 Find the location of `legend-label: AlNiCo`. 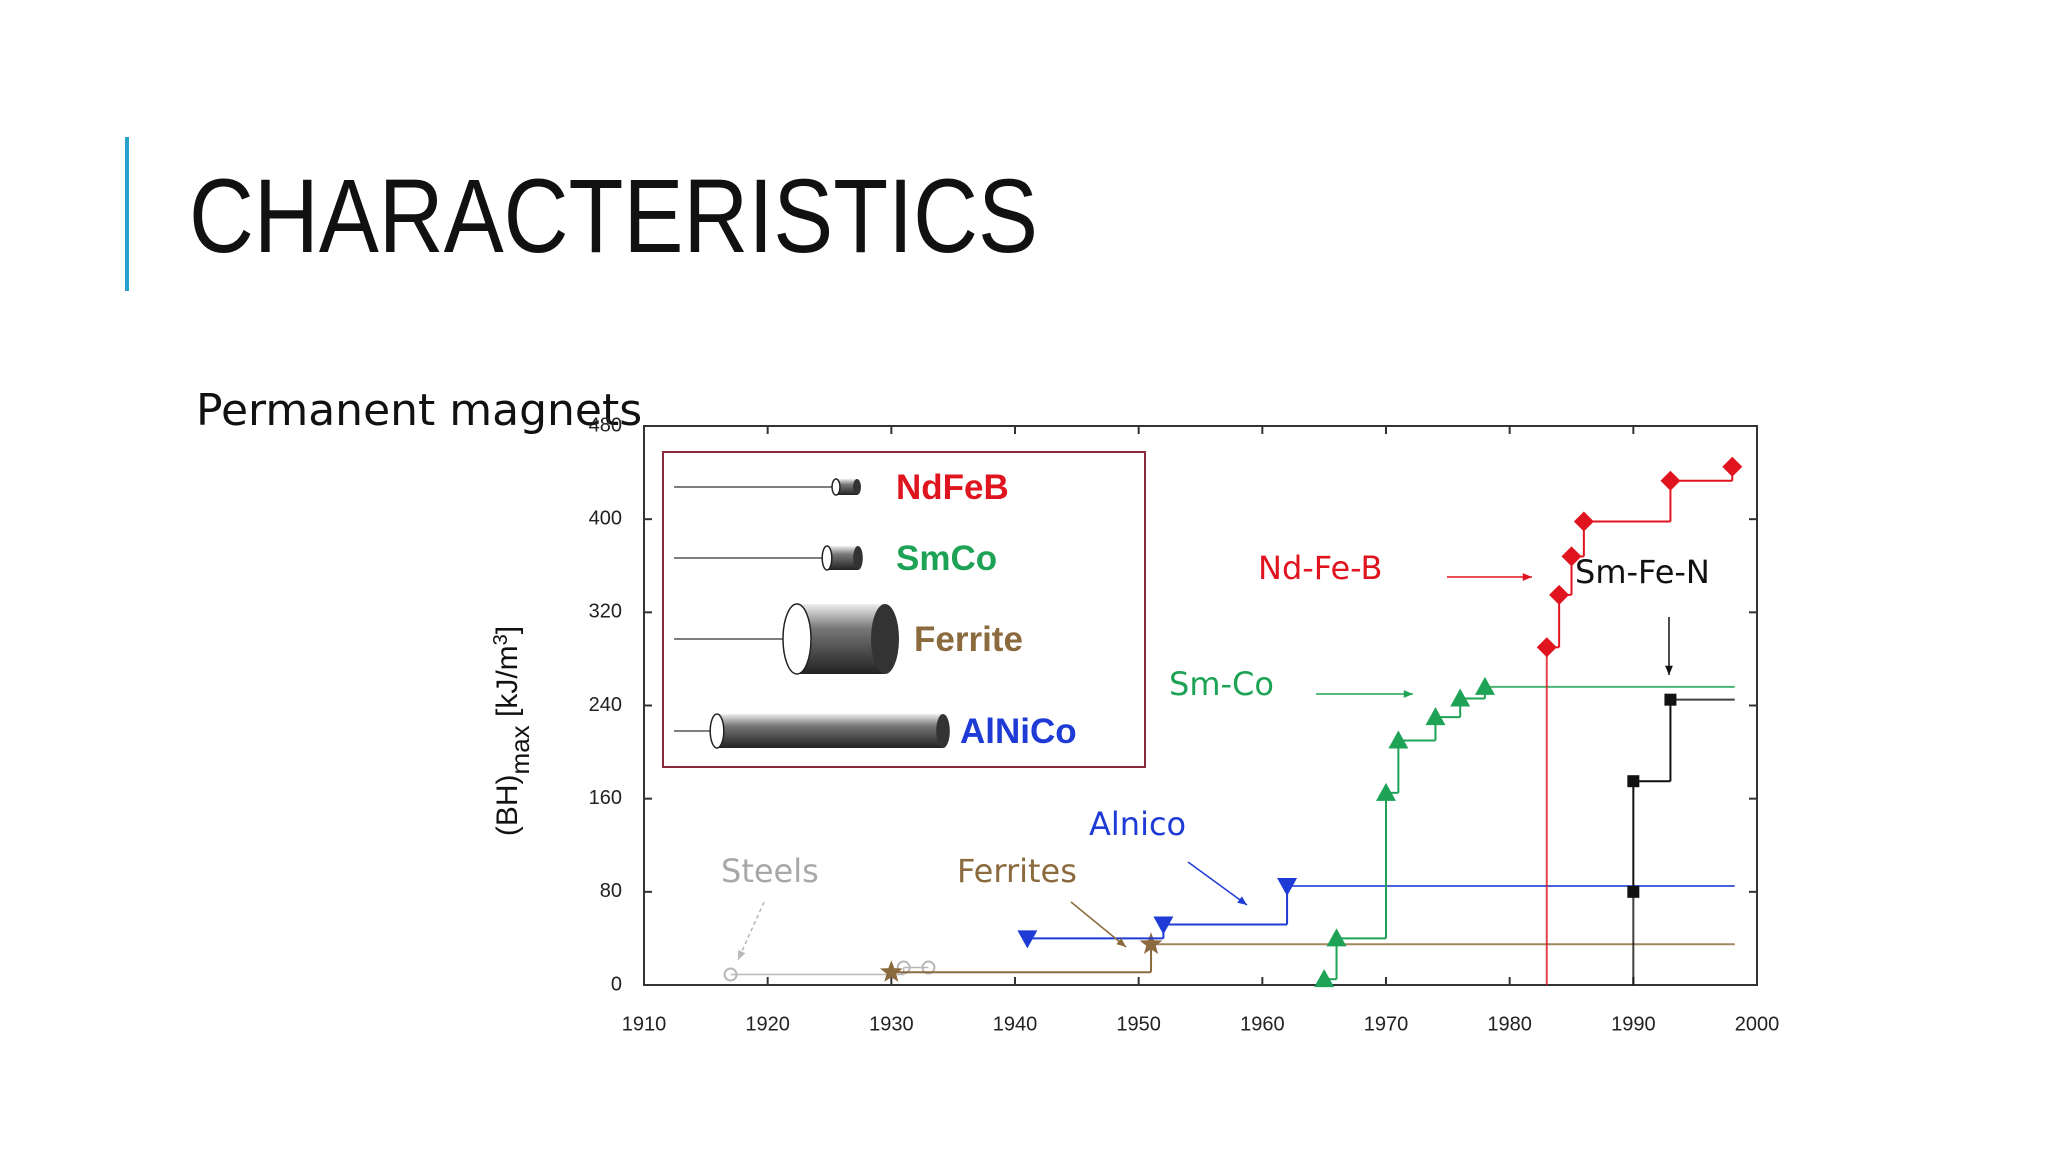

legend-label: AlNiCo is located at coordinates (1018, 731).